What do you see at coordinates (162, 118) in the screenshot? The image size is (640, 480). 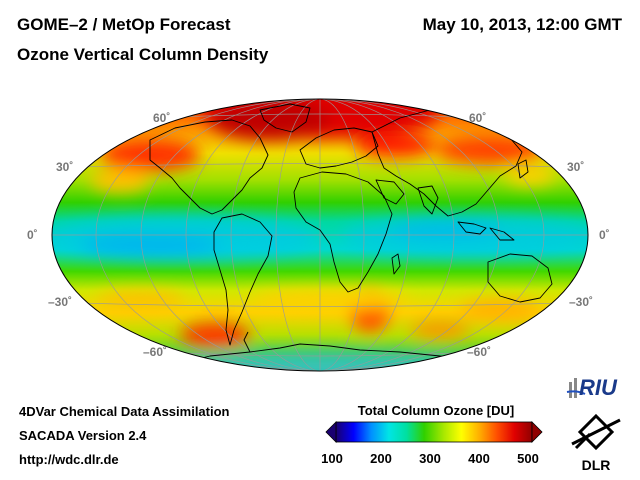 I see `lat-label-60n-left: 60˚` at bounding box center [162, 118].